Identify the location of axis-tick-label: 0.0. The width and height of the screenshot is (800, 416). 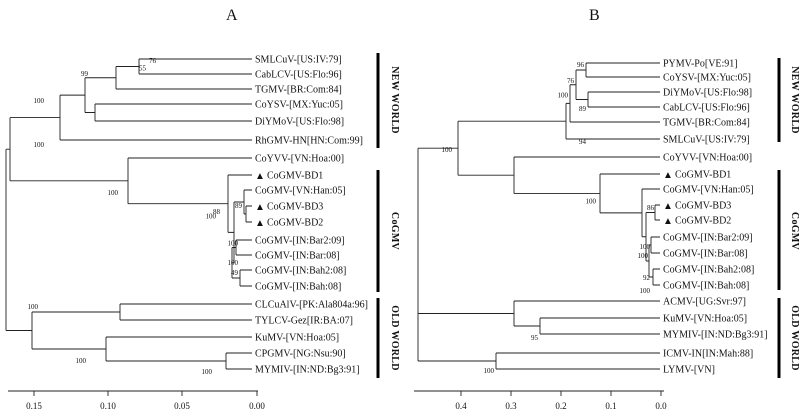
(661, 406).